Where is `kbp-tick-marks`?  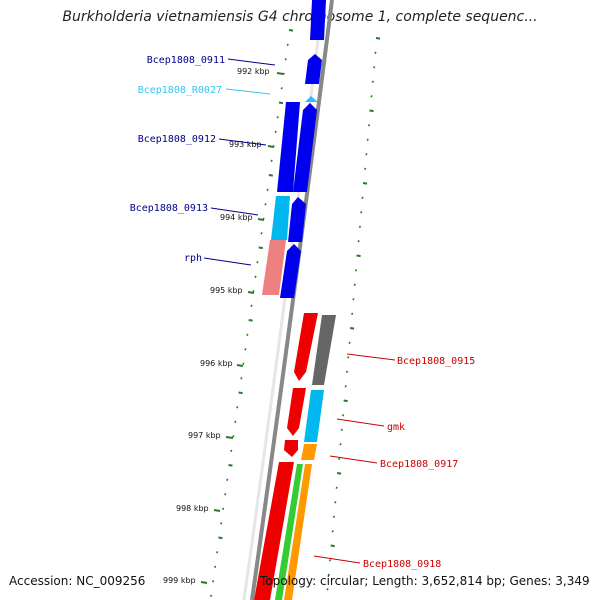 kbp-tick-marks is located at coordinates (242, 328).